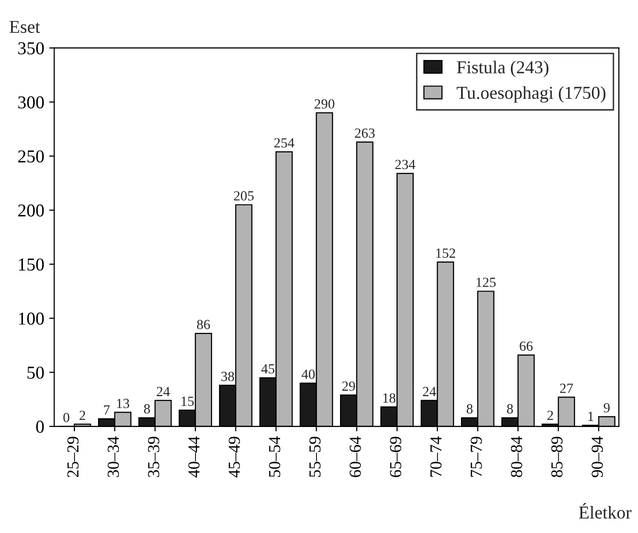 This screenshot has height=533, width=638. I want to click on data-label: 86, so click(203, 325).